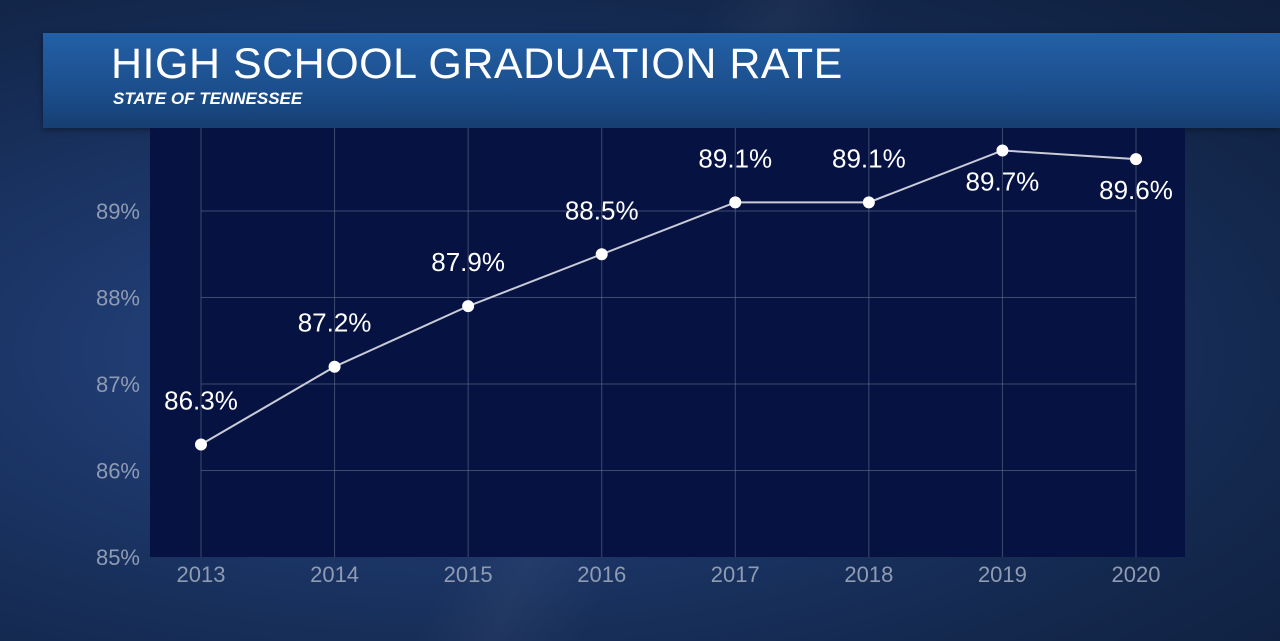 This screenshot has width=1280, height=641. Describe the element at coordinates (735, 158) in the screenshot. I see `data-label-2017: 89.1%` at that location.